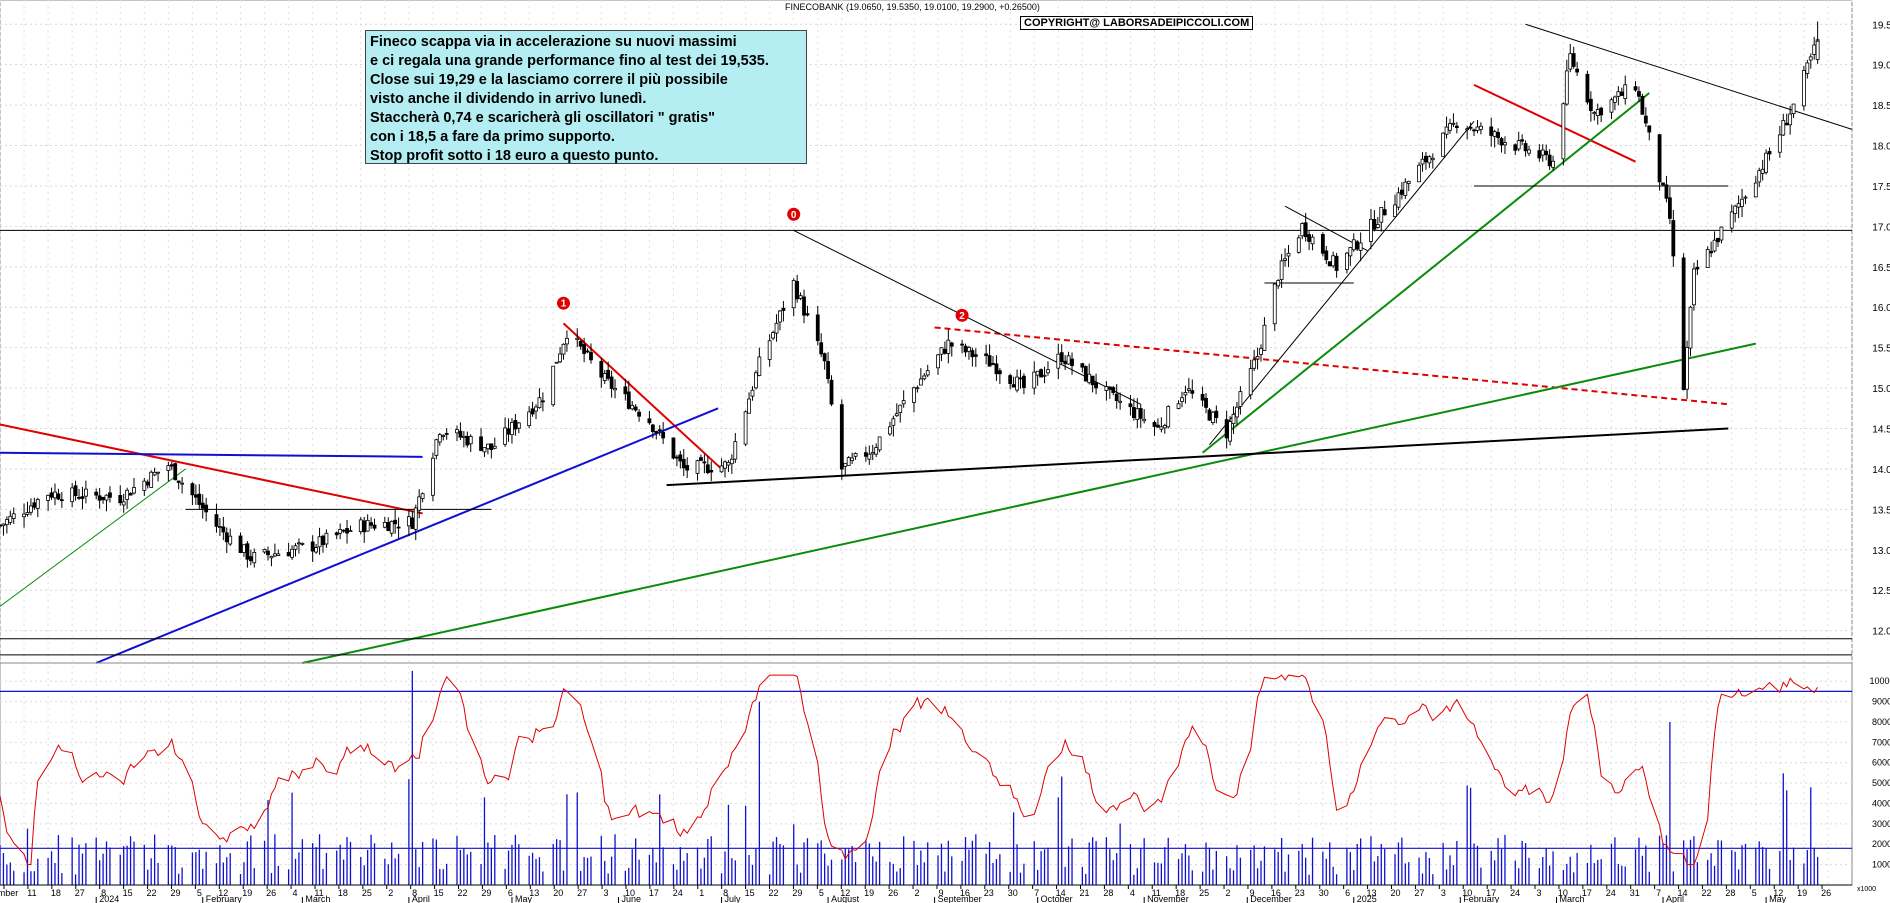 This screenshot has width=1890, height=903. Describe the element at coordinates (1881, 430) in the screenshot. I see `price-tick-label: 14.5` at that location.